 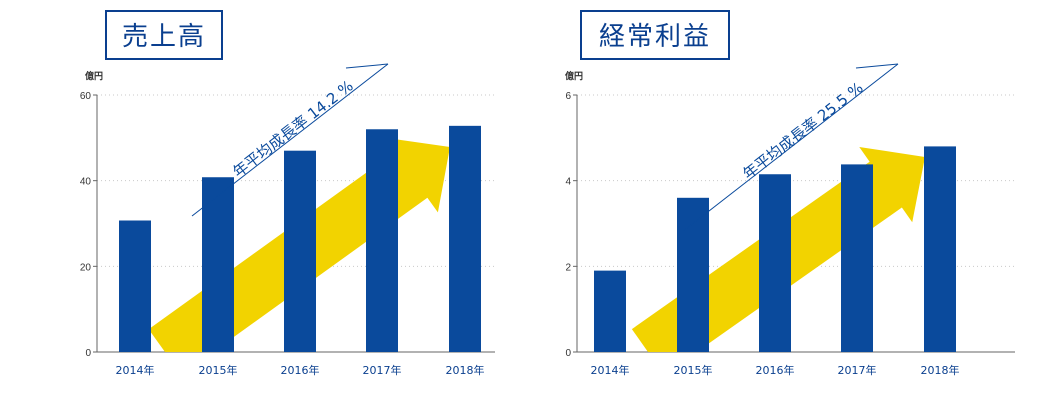 What do you see at coordinates (164, 35) in the screenshot?
I see `sales-chart-title: 売上高` at bounding box center [164, 35].